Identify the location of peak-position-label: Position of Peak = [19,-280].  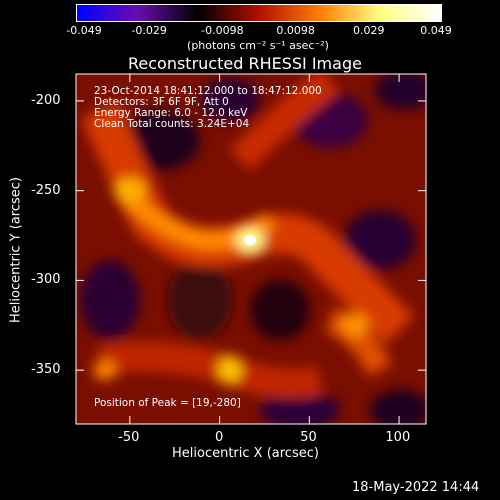
(167, 403).